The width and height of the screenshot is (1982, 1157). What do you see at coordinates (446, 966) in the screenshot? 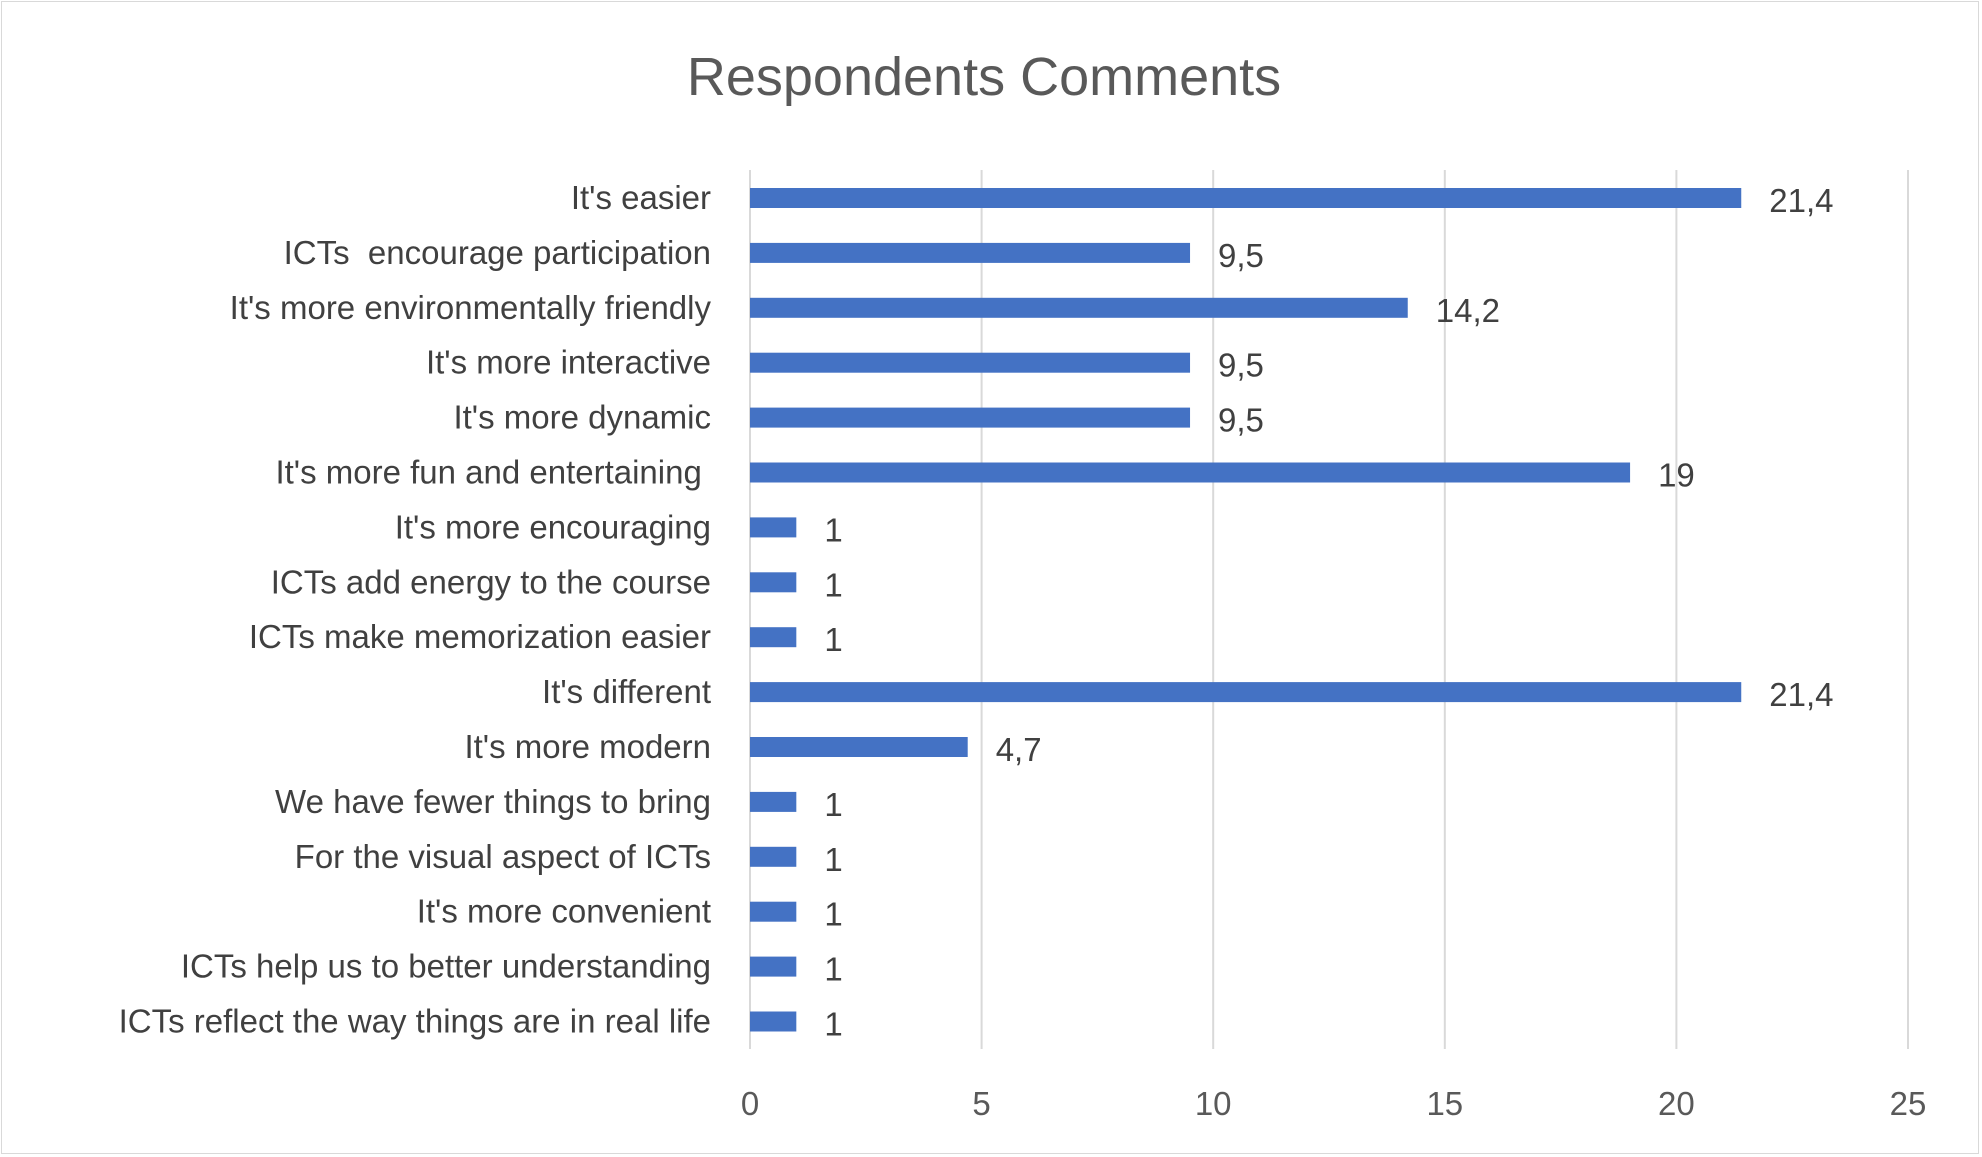
I see `category-label: ICTs help us to better understanding` at bounding box center [446, 966].